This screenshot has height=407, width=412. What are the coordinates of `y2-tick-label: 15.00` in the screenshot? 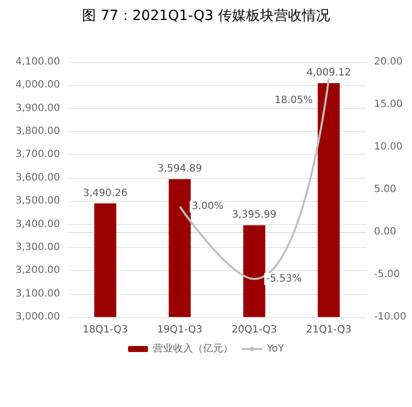 It's located at (388, 104).